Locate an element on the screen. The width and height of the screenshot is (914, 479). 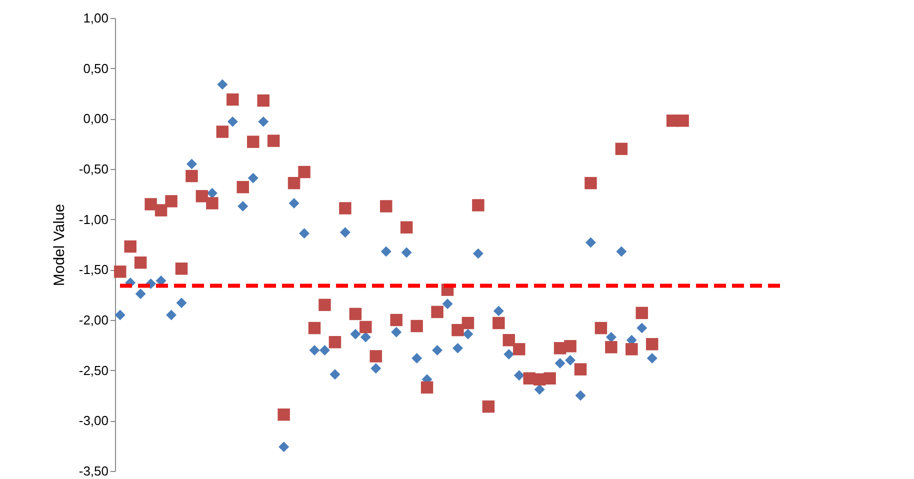
y-tick-label: 0,00 is located at coordinates (95, 118).